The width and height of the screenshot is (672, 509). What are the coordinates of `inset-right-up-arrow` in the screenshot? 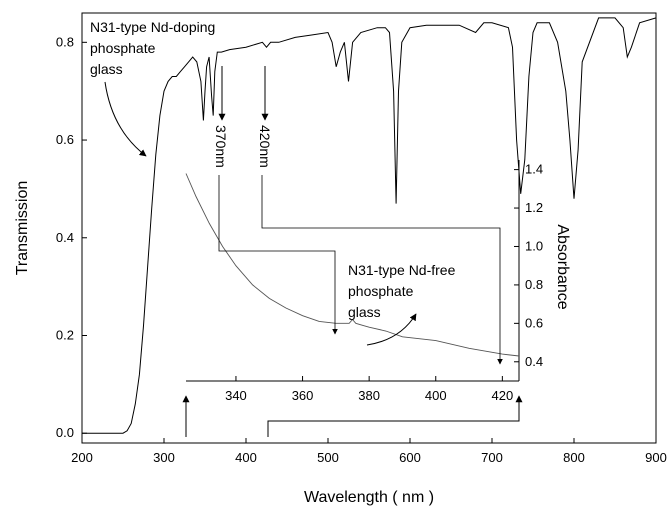 It's located at (395, 416).